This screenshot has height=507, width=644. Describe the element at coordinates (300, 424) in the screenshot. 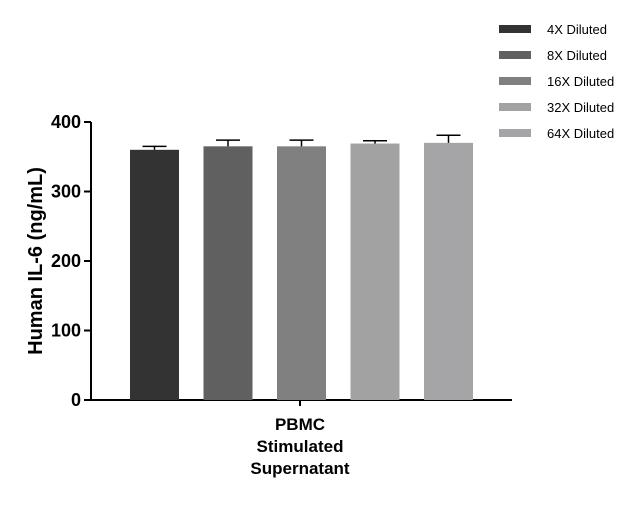

I see `category-label-line: PBMC` at that location.